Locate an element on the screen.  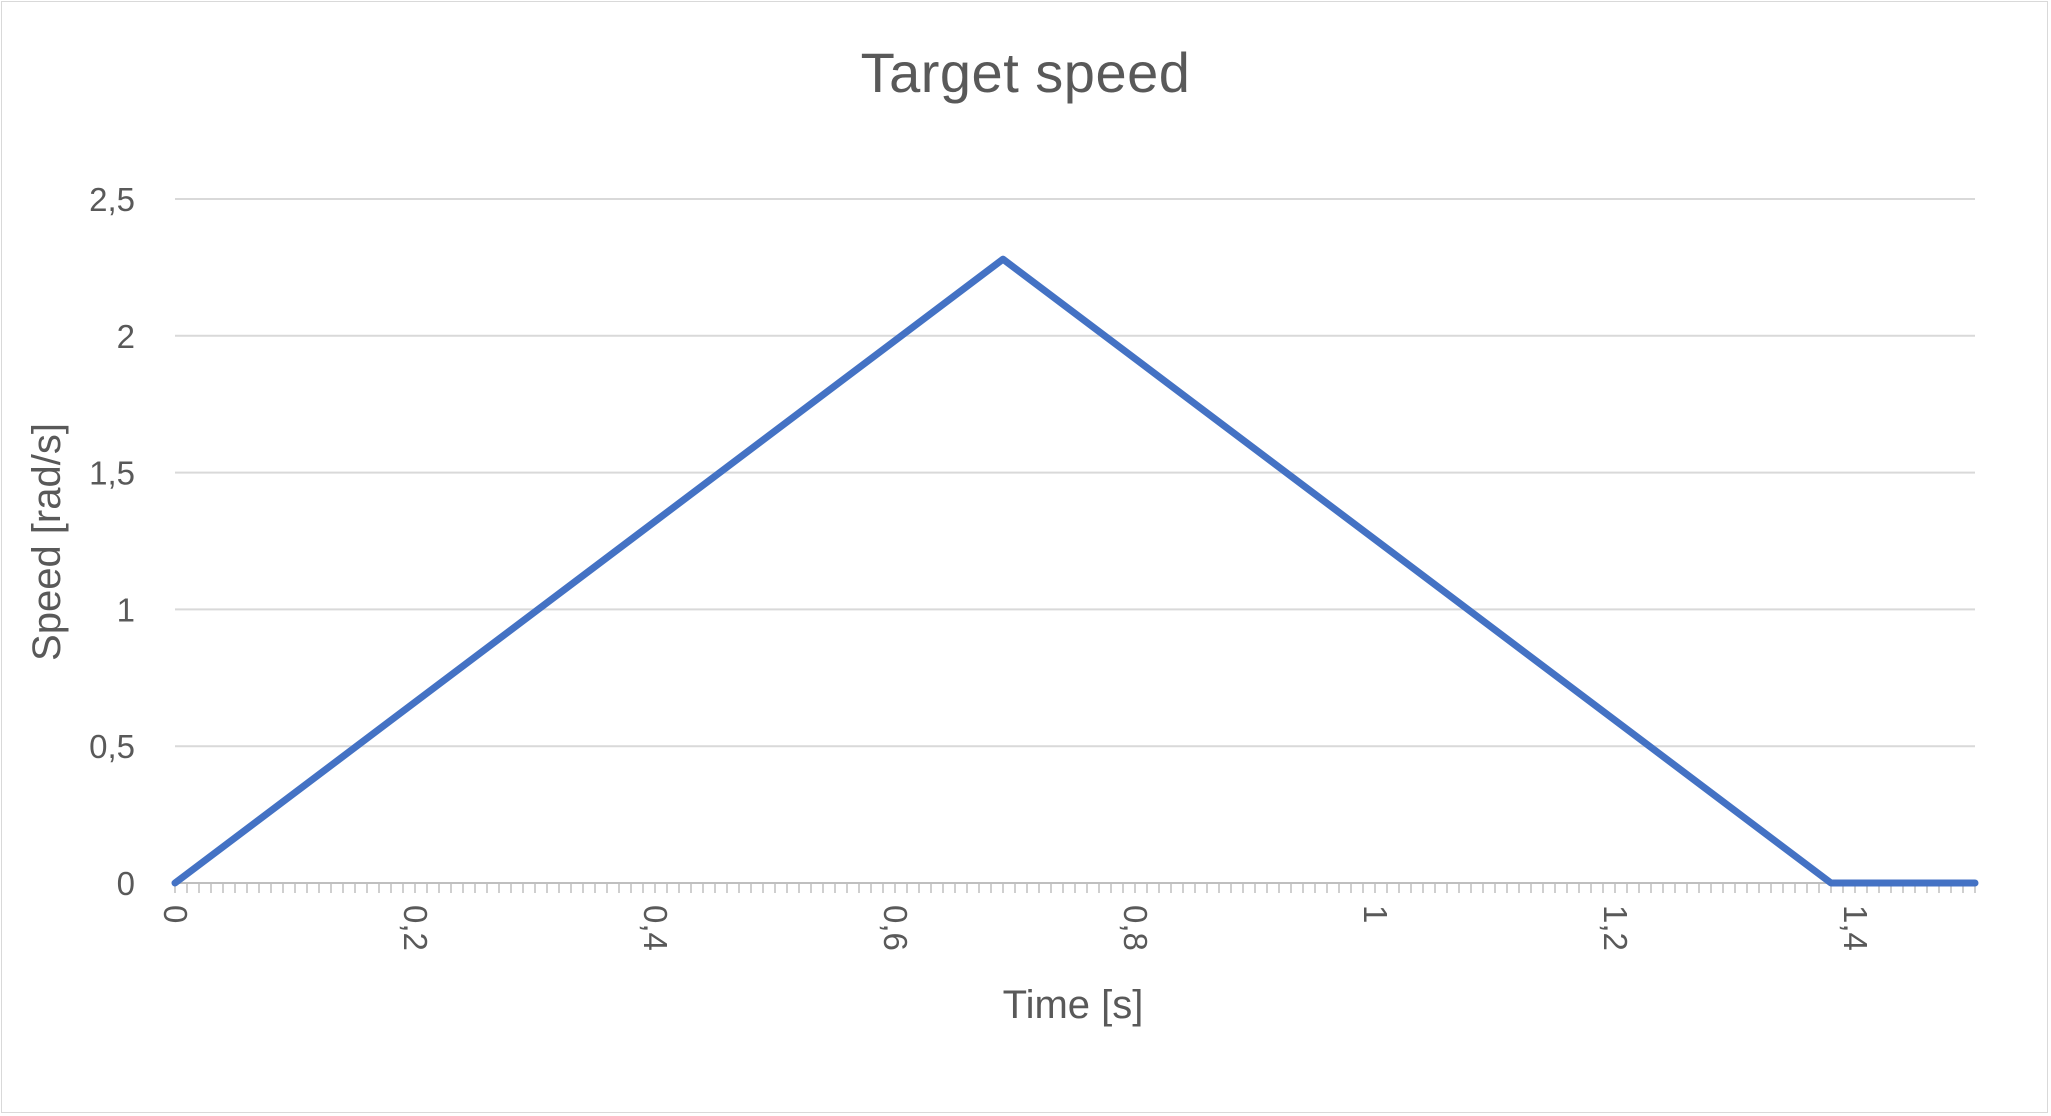
x-tick-label: 0 is located at coordinates (175, 914).